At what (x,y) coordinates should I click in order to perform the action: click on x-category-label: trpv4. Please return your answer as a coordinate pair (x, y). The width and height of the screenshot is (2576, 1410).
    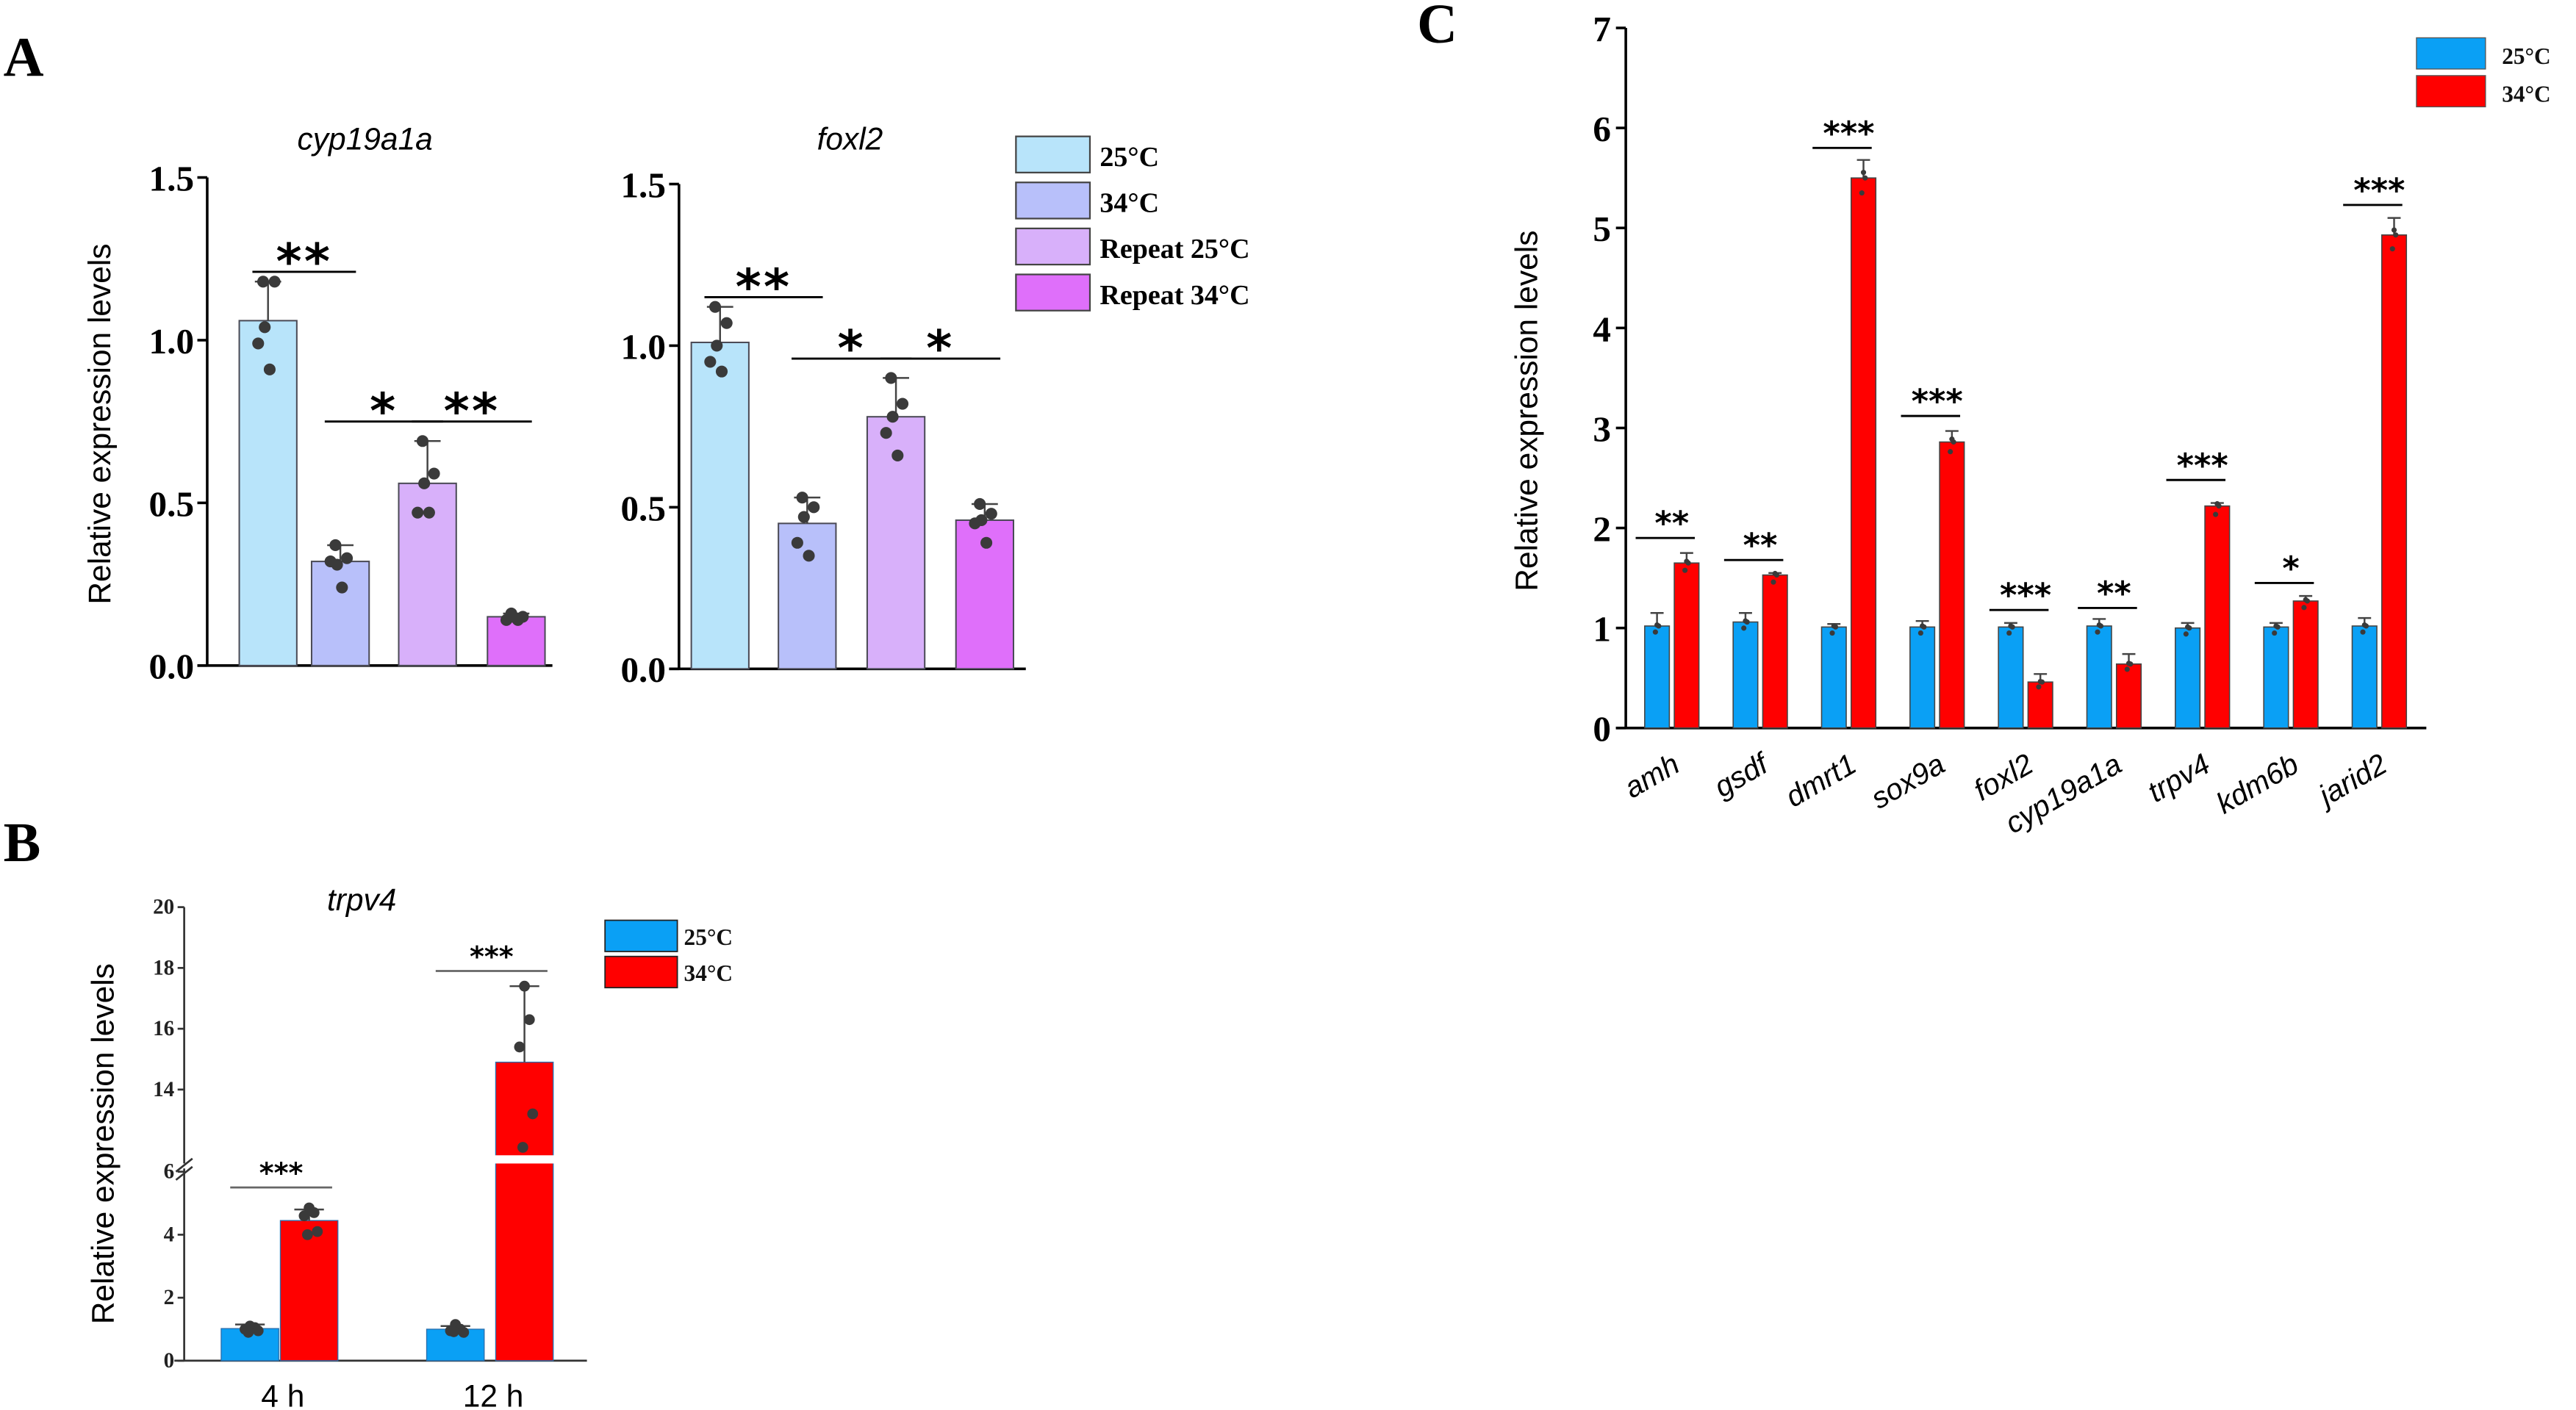
    Looking at the image, I should click on (2179, 778).